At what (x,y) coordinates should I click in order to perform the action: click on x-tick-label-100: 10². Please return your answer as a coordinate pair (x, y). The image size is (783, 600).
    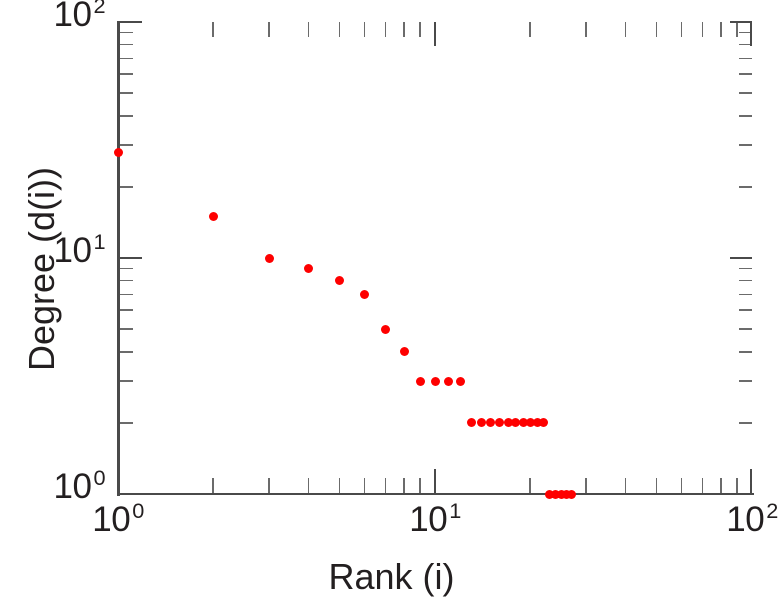
    Looking at the image, I should click on (752, 518).